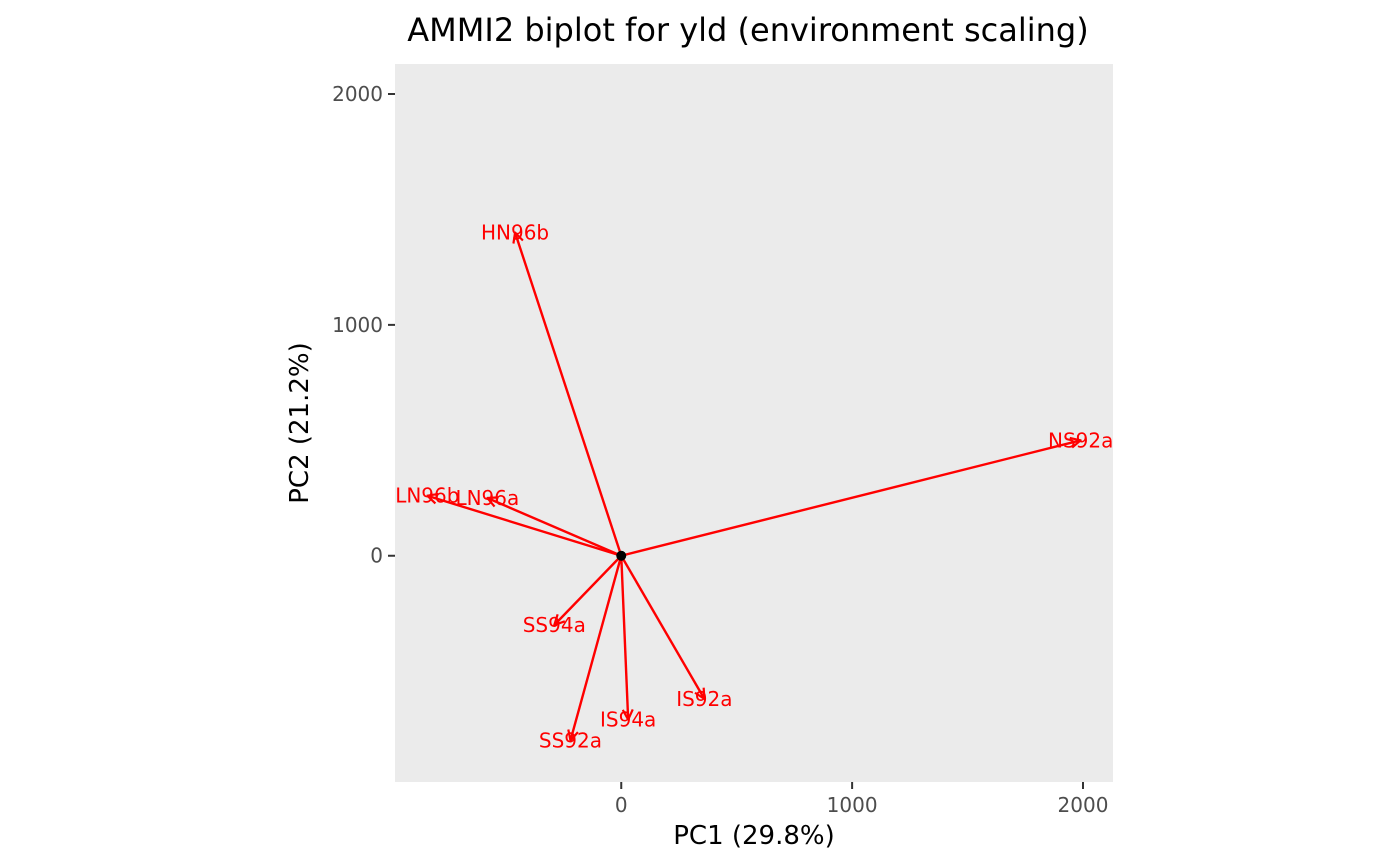  I want to click on x-tick-label: 0, so click(621, 805).